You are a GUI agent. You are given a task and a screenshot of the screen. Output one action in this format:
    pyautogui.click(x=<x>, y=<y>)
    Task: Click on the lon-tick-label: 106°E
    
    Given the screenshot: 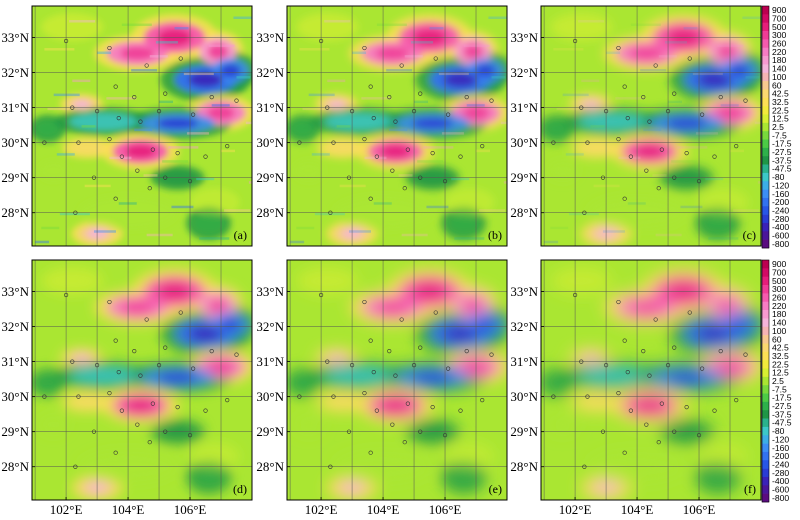 What is the action you would take?
    pyautogui.click(x=190, y=509)
    